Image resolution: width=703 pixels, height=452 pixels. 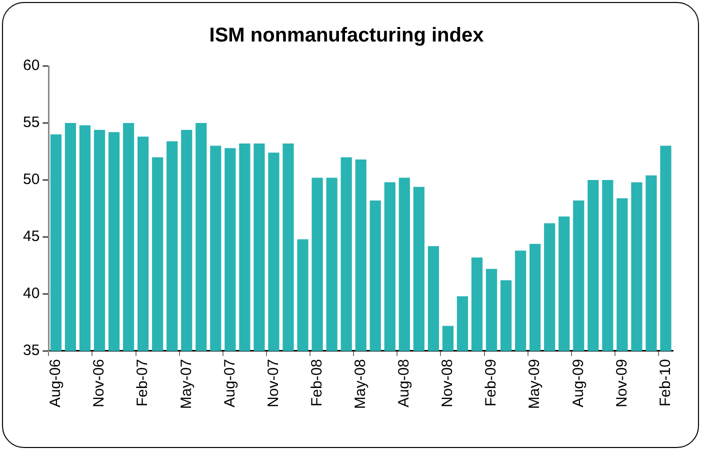 I want to click on x-tick-label: Nov-09, so click(x=621, y=383).